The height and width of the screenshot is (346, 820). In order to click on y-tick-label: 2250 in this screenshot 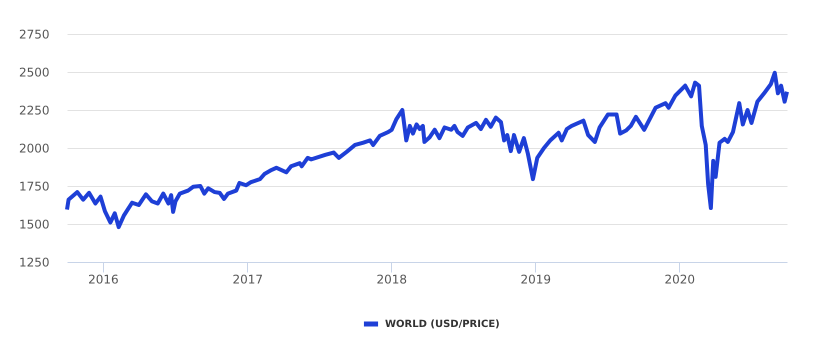, I will do `click(34, 111)`.